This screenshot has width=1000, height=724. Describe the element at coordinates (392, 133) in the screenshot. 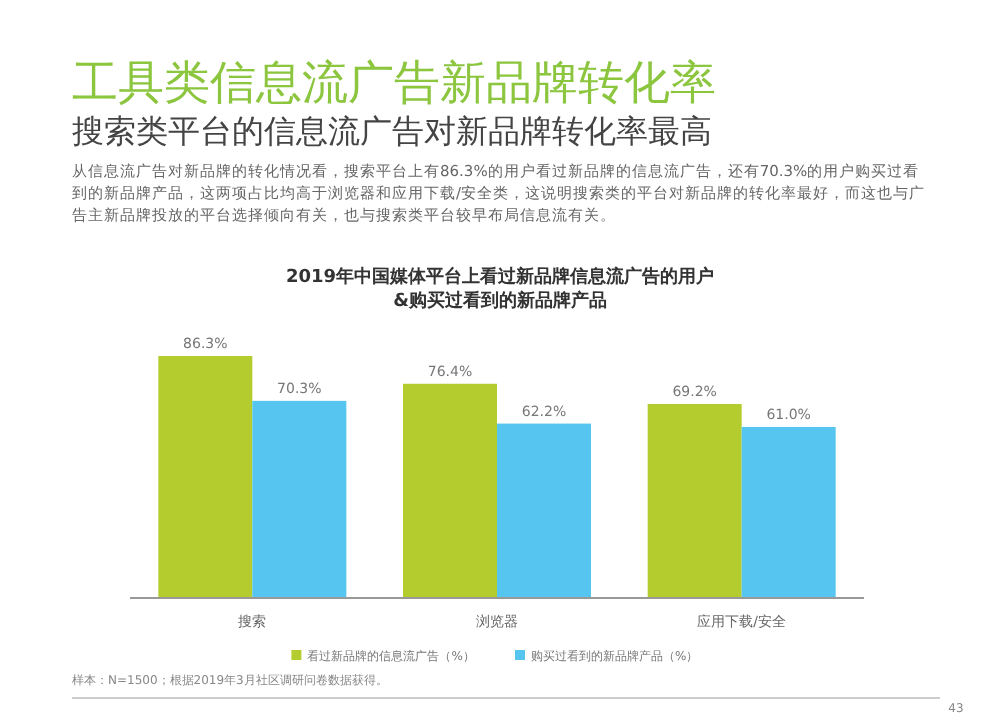

I see `chart-subtitle: 搜索类平台的信息流广告对新品牌转化率最高` at that location.